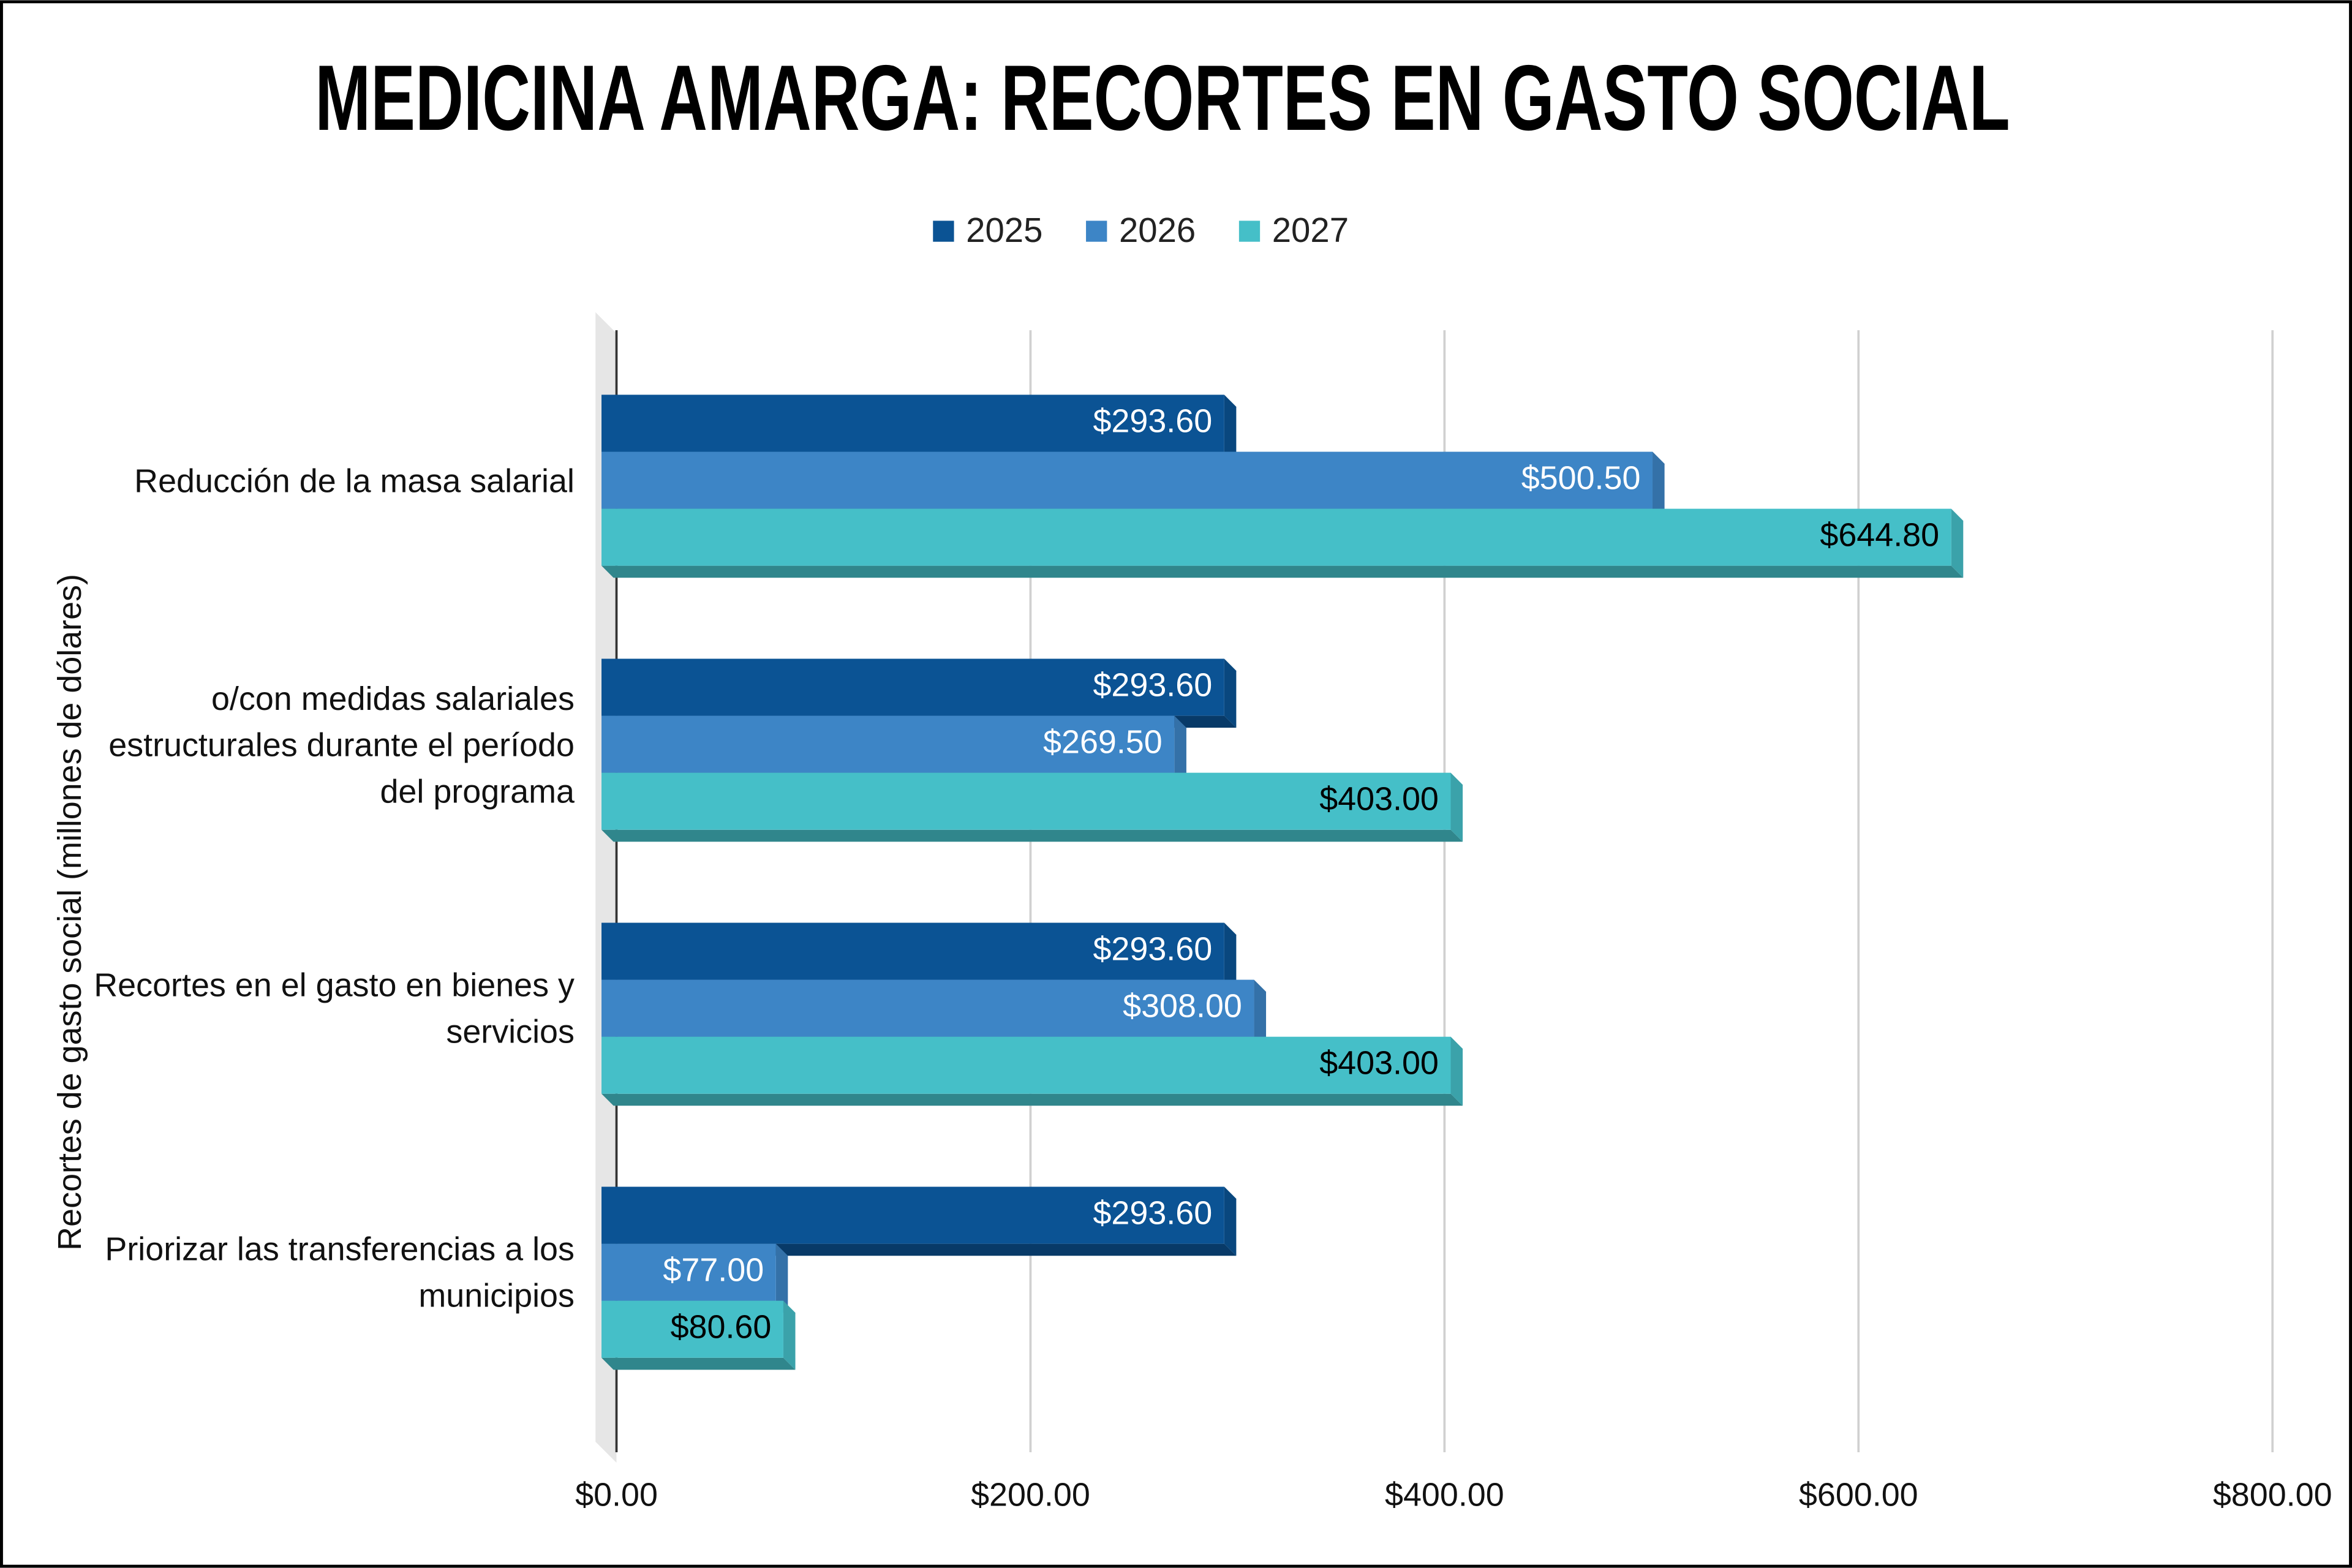 The height and width of the screenshot is (1568, 2352). Describe the element at coordinates (1858, 1495) in the screenshot. I see `x-tick-label: $600.00` at that location.